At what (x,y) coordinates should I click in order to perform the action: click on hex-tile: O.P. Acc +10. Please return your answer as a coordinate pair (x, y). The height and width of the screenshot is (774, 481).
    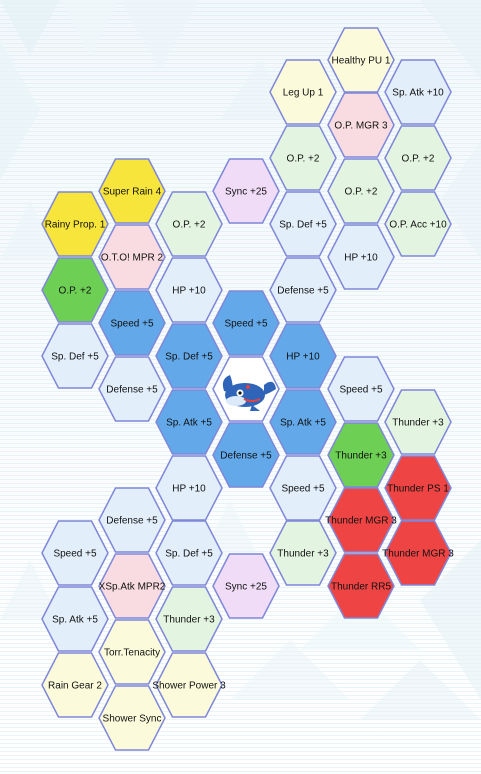
    Looking at the image, I should click on (418, 224).